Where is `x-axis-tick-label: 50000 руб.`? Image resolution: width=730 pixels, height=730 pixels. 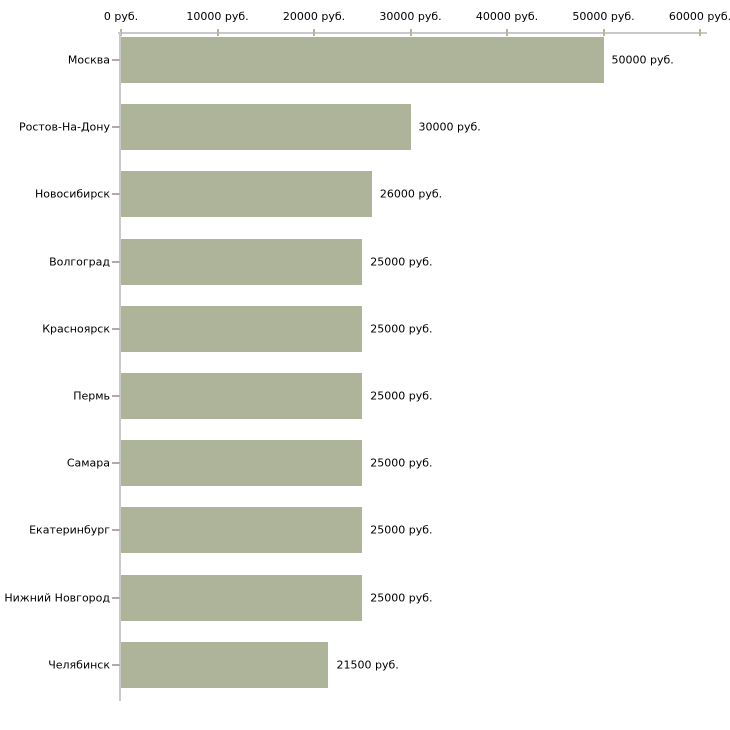
x-axis-tick-label: 50000 руб. is located at coordinates (603, 16).